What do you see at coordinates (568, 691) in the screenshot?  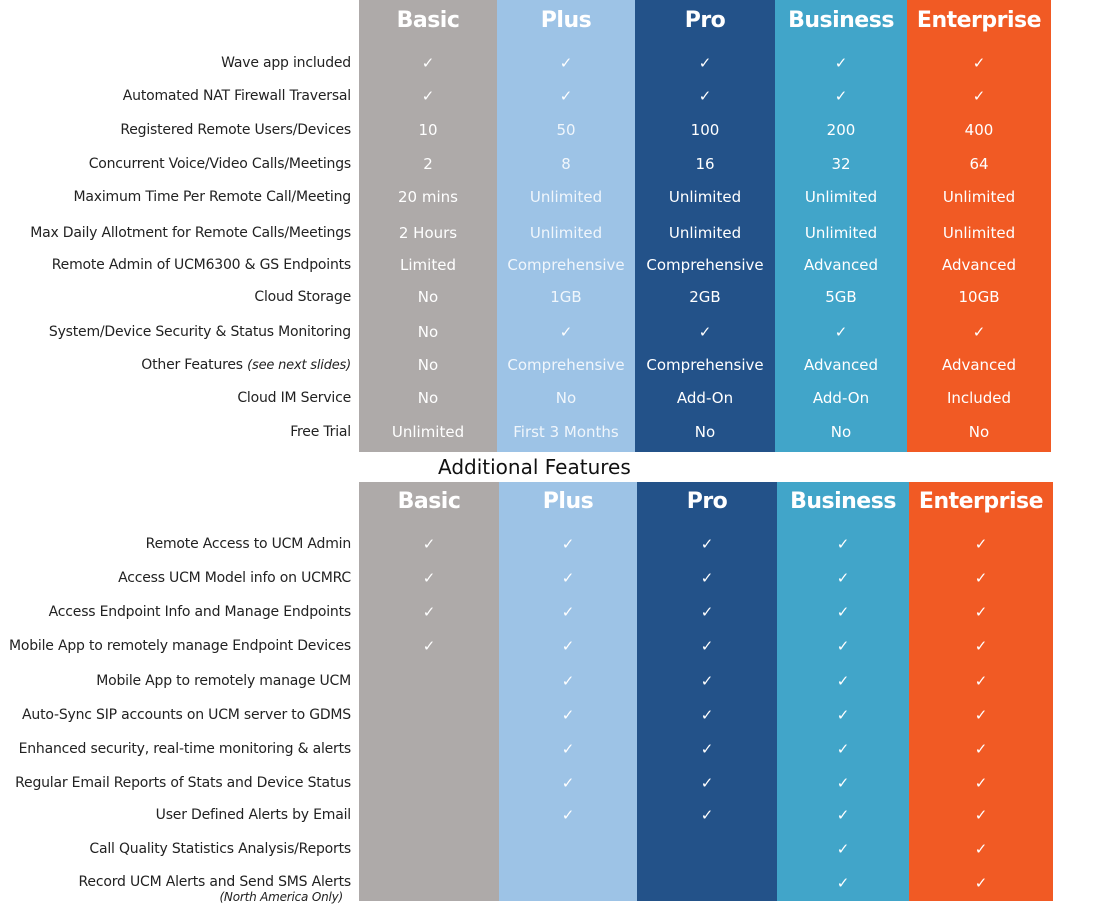 I see `column-plus: Plus ✓ ✓ ✓ ✓ ✓ ✓ ✓ ✓ ✓` at bounding box center [568, 691].